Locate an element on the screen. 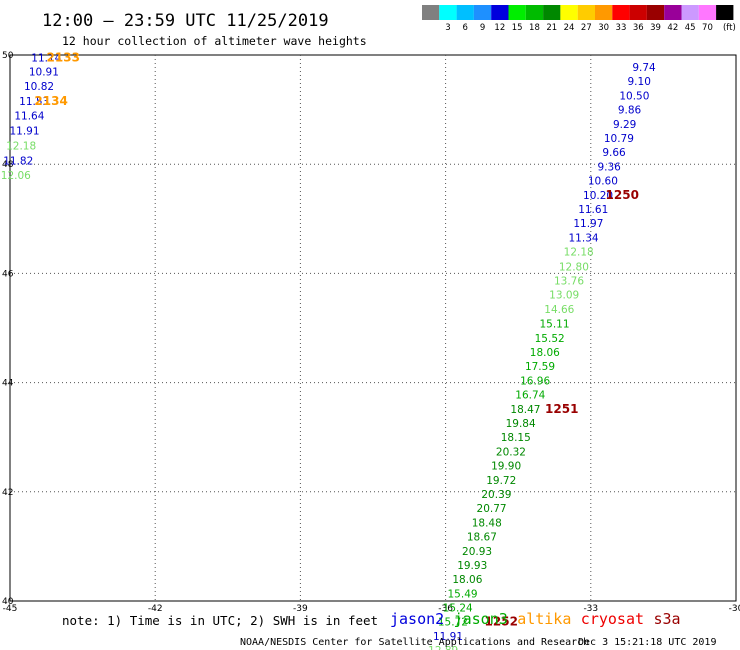 The width and height of the screenshot is (740, 650). color-swatch-label: 6 is located at coordinates (465, 28).